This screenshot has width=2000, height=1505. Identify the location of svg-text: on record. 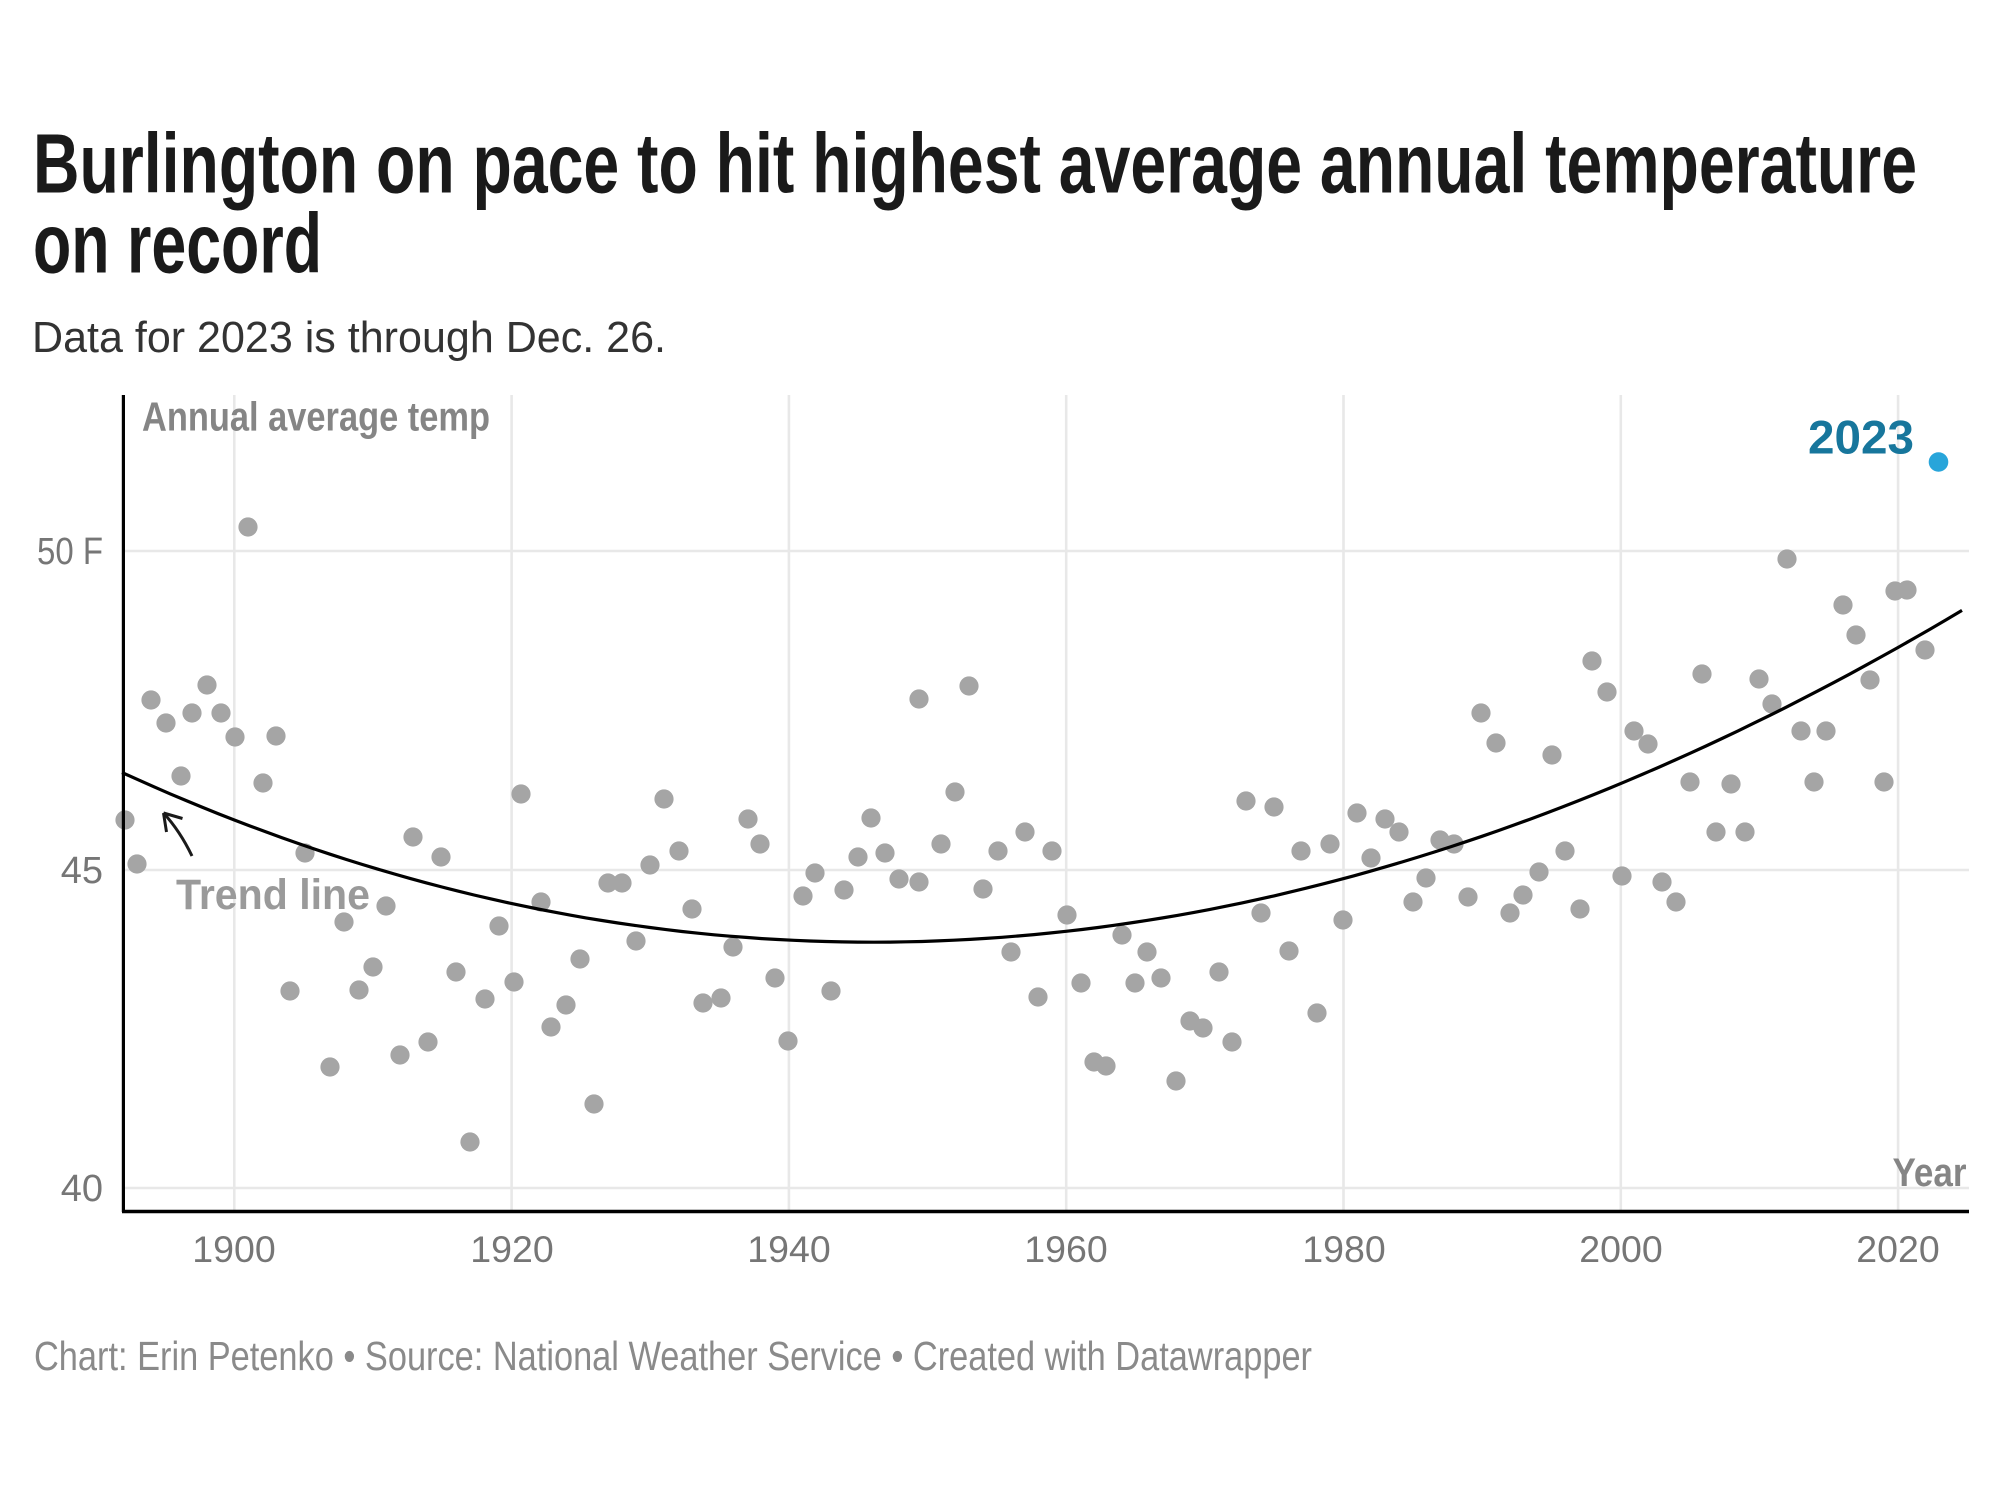
(177, 244).